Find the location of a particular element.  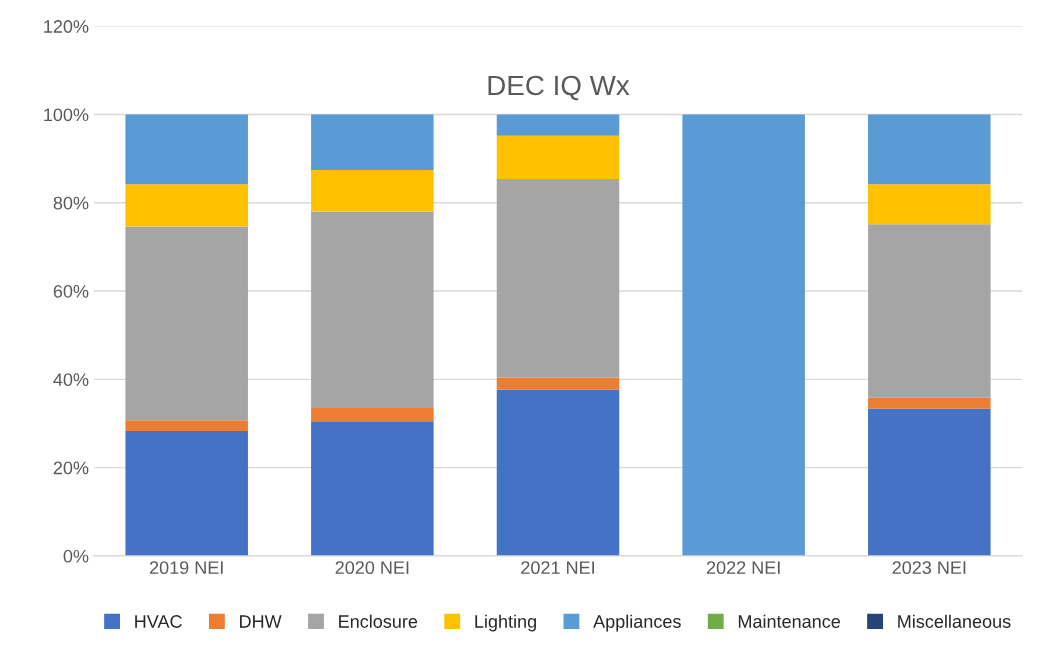

y-tick-label: 20% is located at coordinates (71, 468).